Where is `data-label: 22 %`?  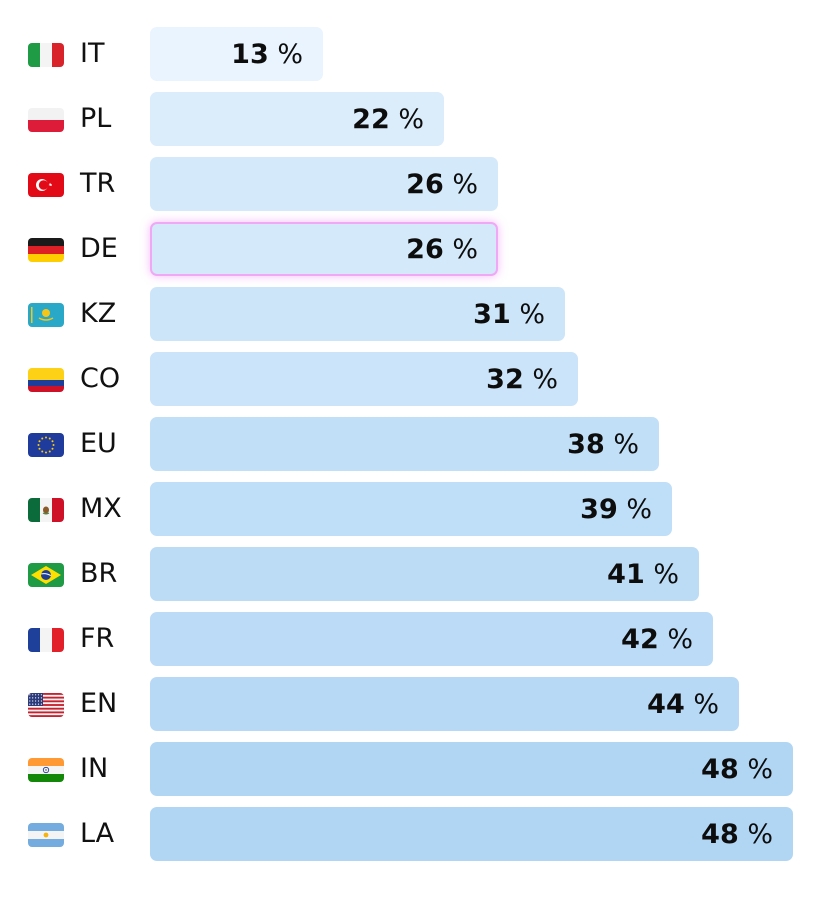 data-label: 22 % is located at coordinates (388, 119).